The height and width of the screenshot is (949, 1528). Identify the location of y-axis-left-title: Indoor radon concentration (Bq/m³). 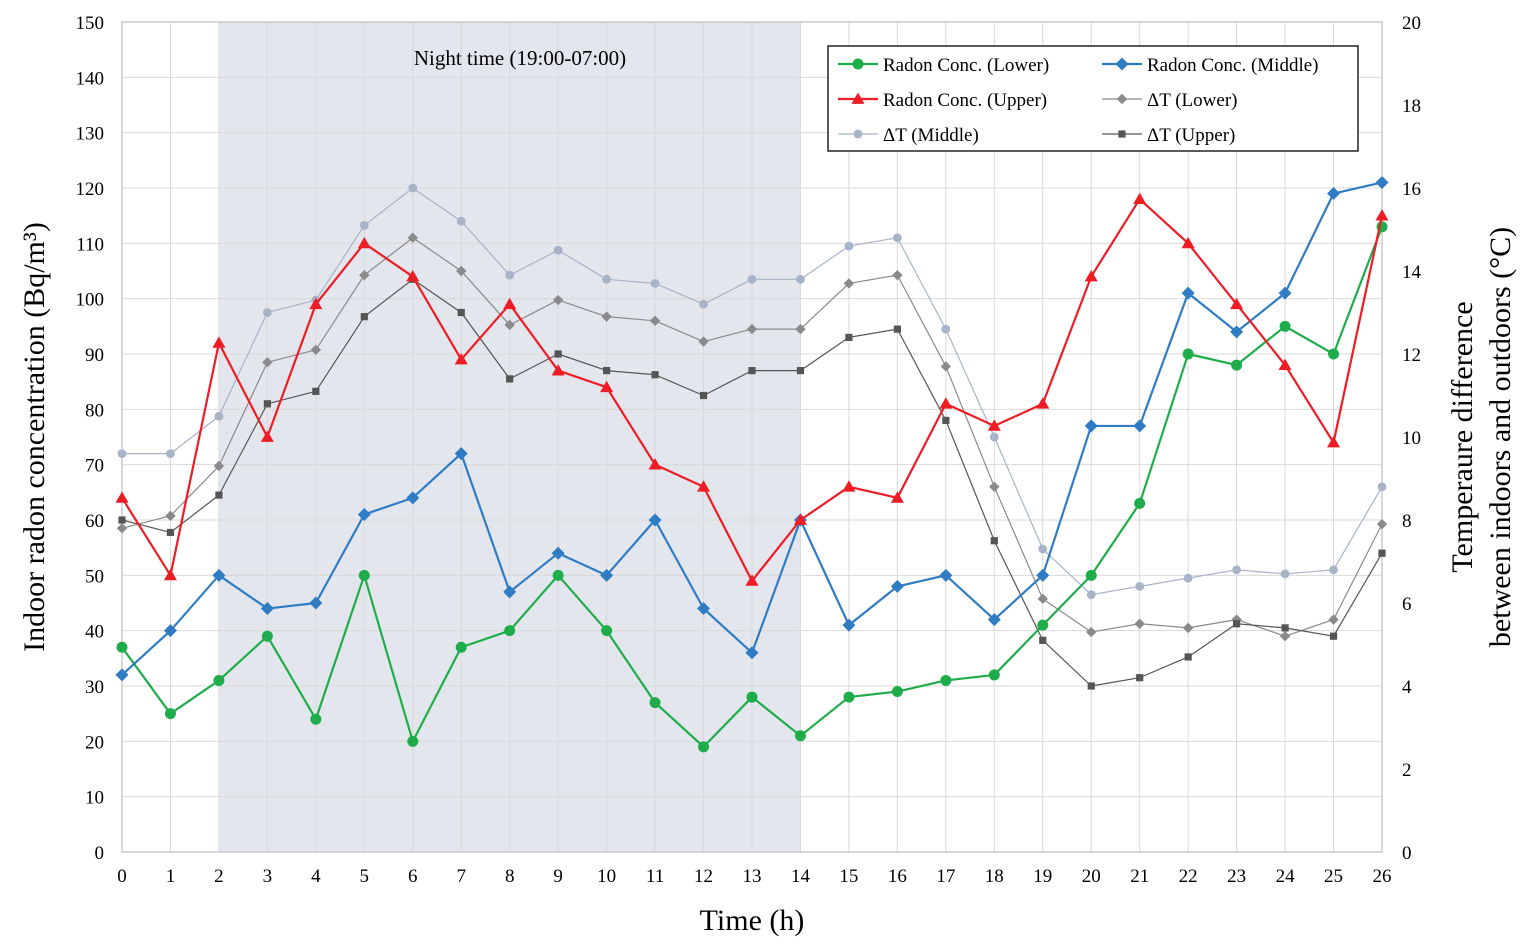
(34, 437).